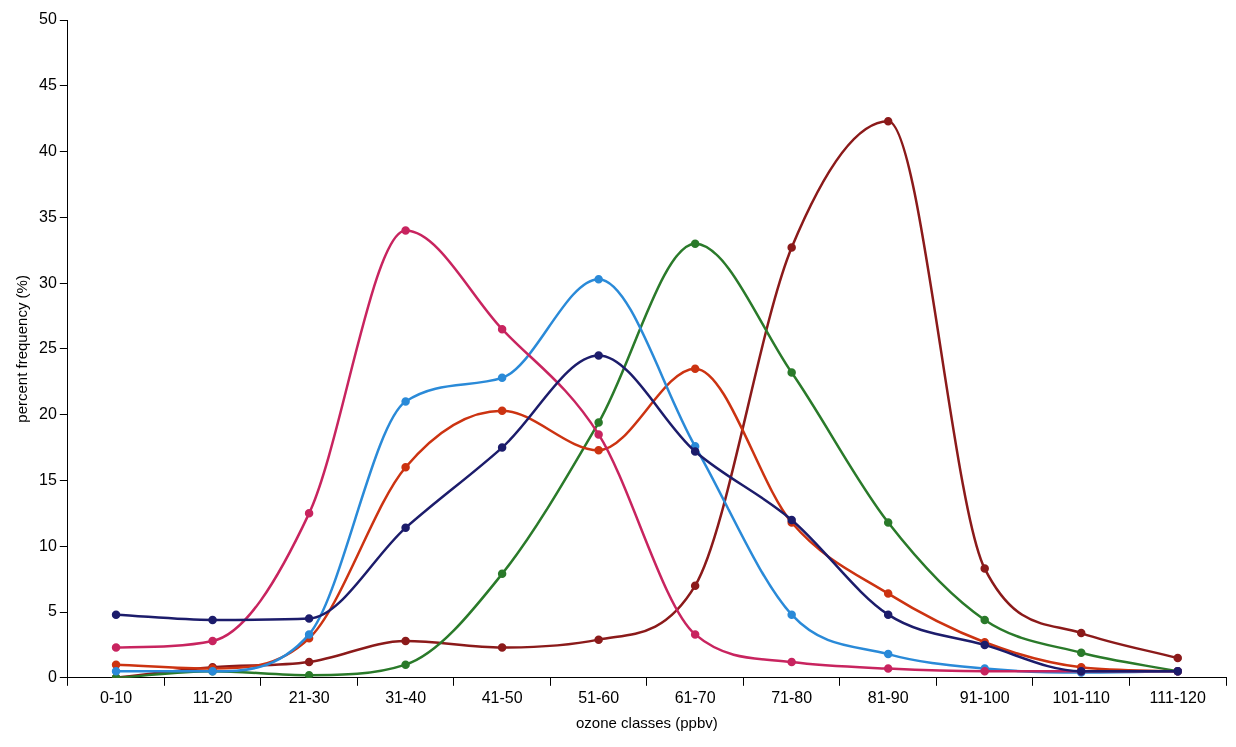  Describe the element at coordinates (48, 150) in the screenshot. I see `y-tick-label: 40` at that location.